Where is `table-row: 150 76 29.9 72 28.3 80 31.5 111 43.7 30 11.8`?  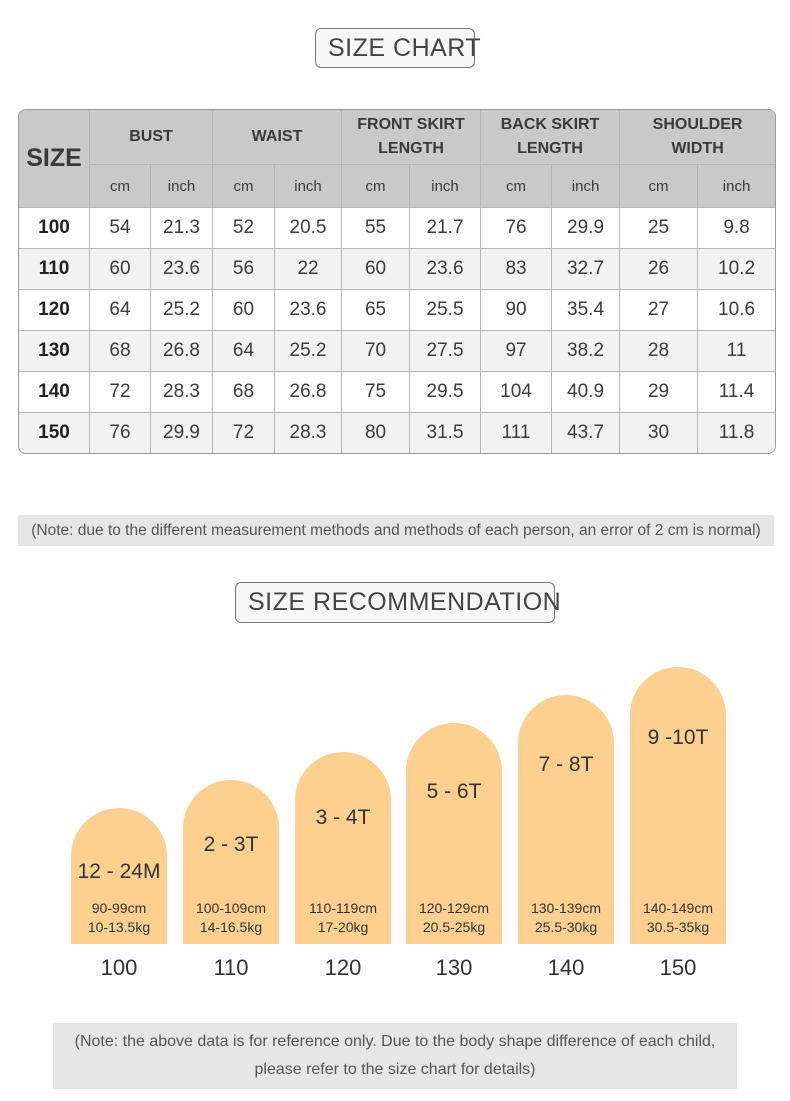
table-row: 150 76 29.9 72 28.3 80 31.5 111 43.7 30 11.8 is located at coordinates (397, 433).